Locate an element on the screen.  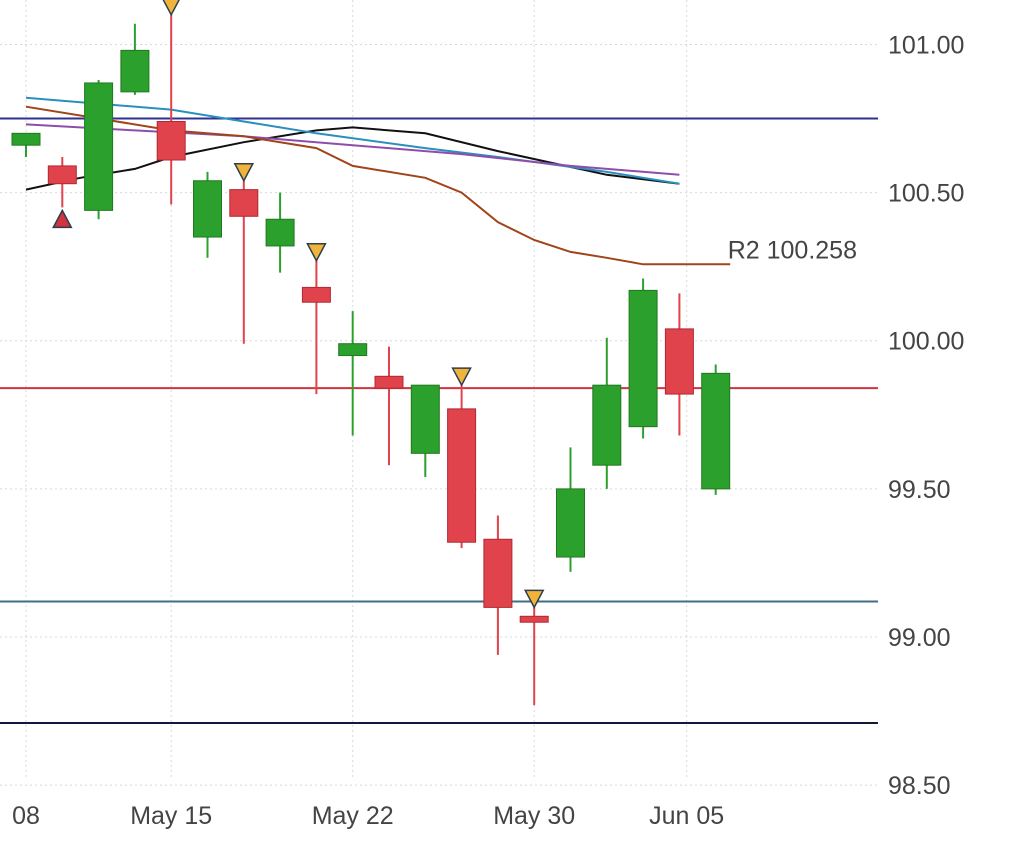
y-axis: 101.00 100.50 100.00 99.50 99.00 98.50 is located at coordinates (926, 415).